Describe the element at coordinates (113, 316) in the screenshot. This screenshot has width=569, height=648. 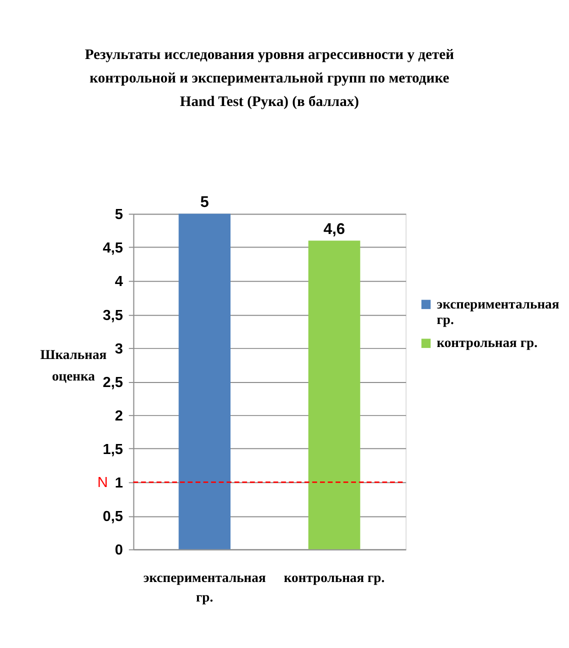
I see `y-tick-label: 3,5` at that location.